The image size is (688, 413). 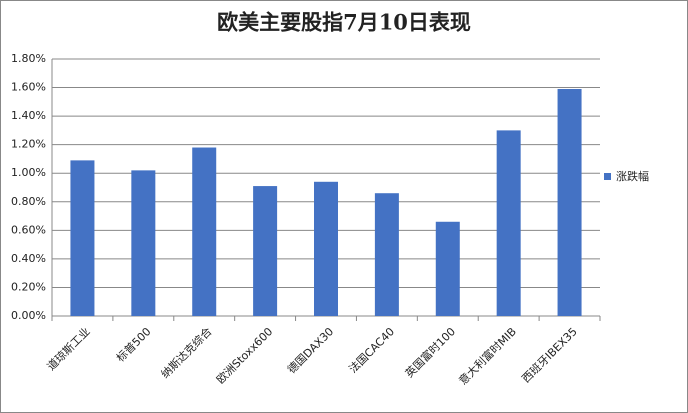 I want to click on y-tick-label: 1.60%, so click(x=28, y=87).